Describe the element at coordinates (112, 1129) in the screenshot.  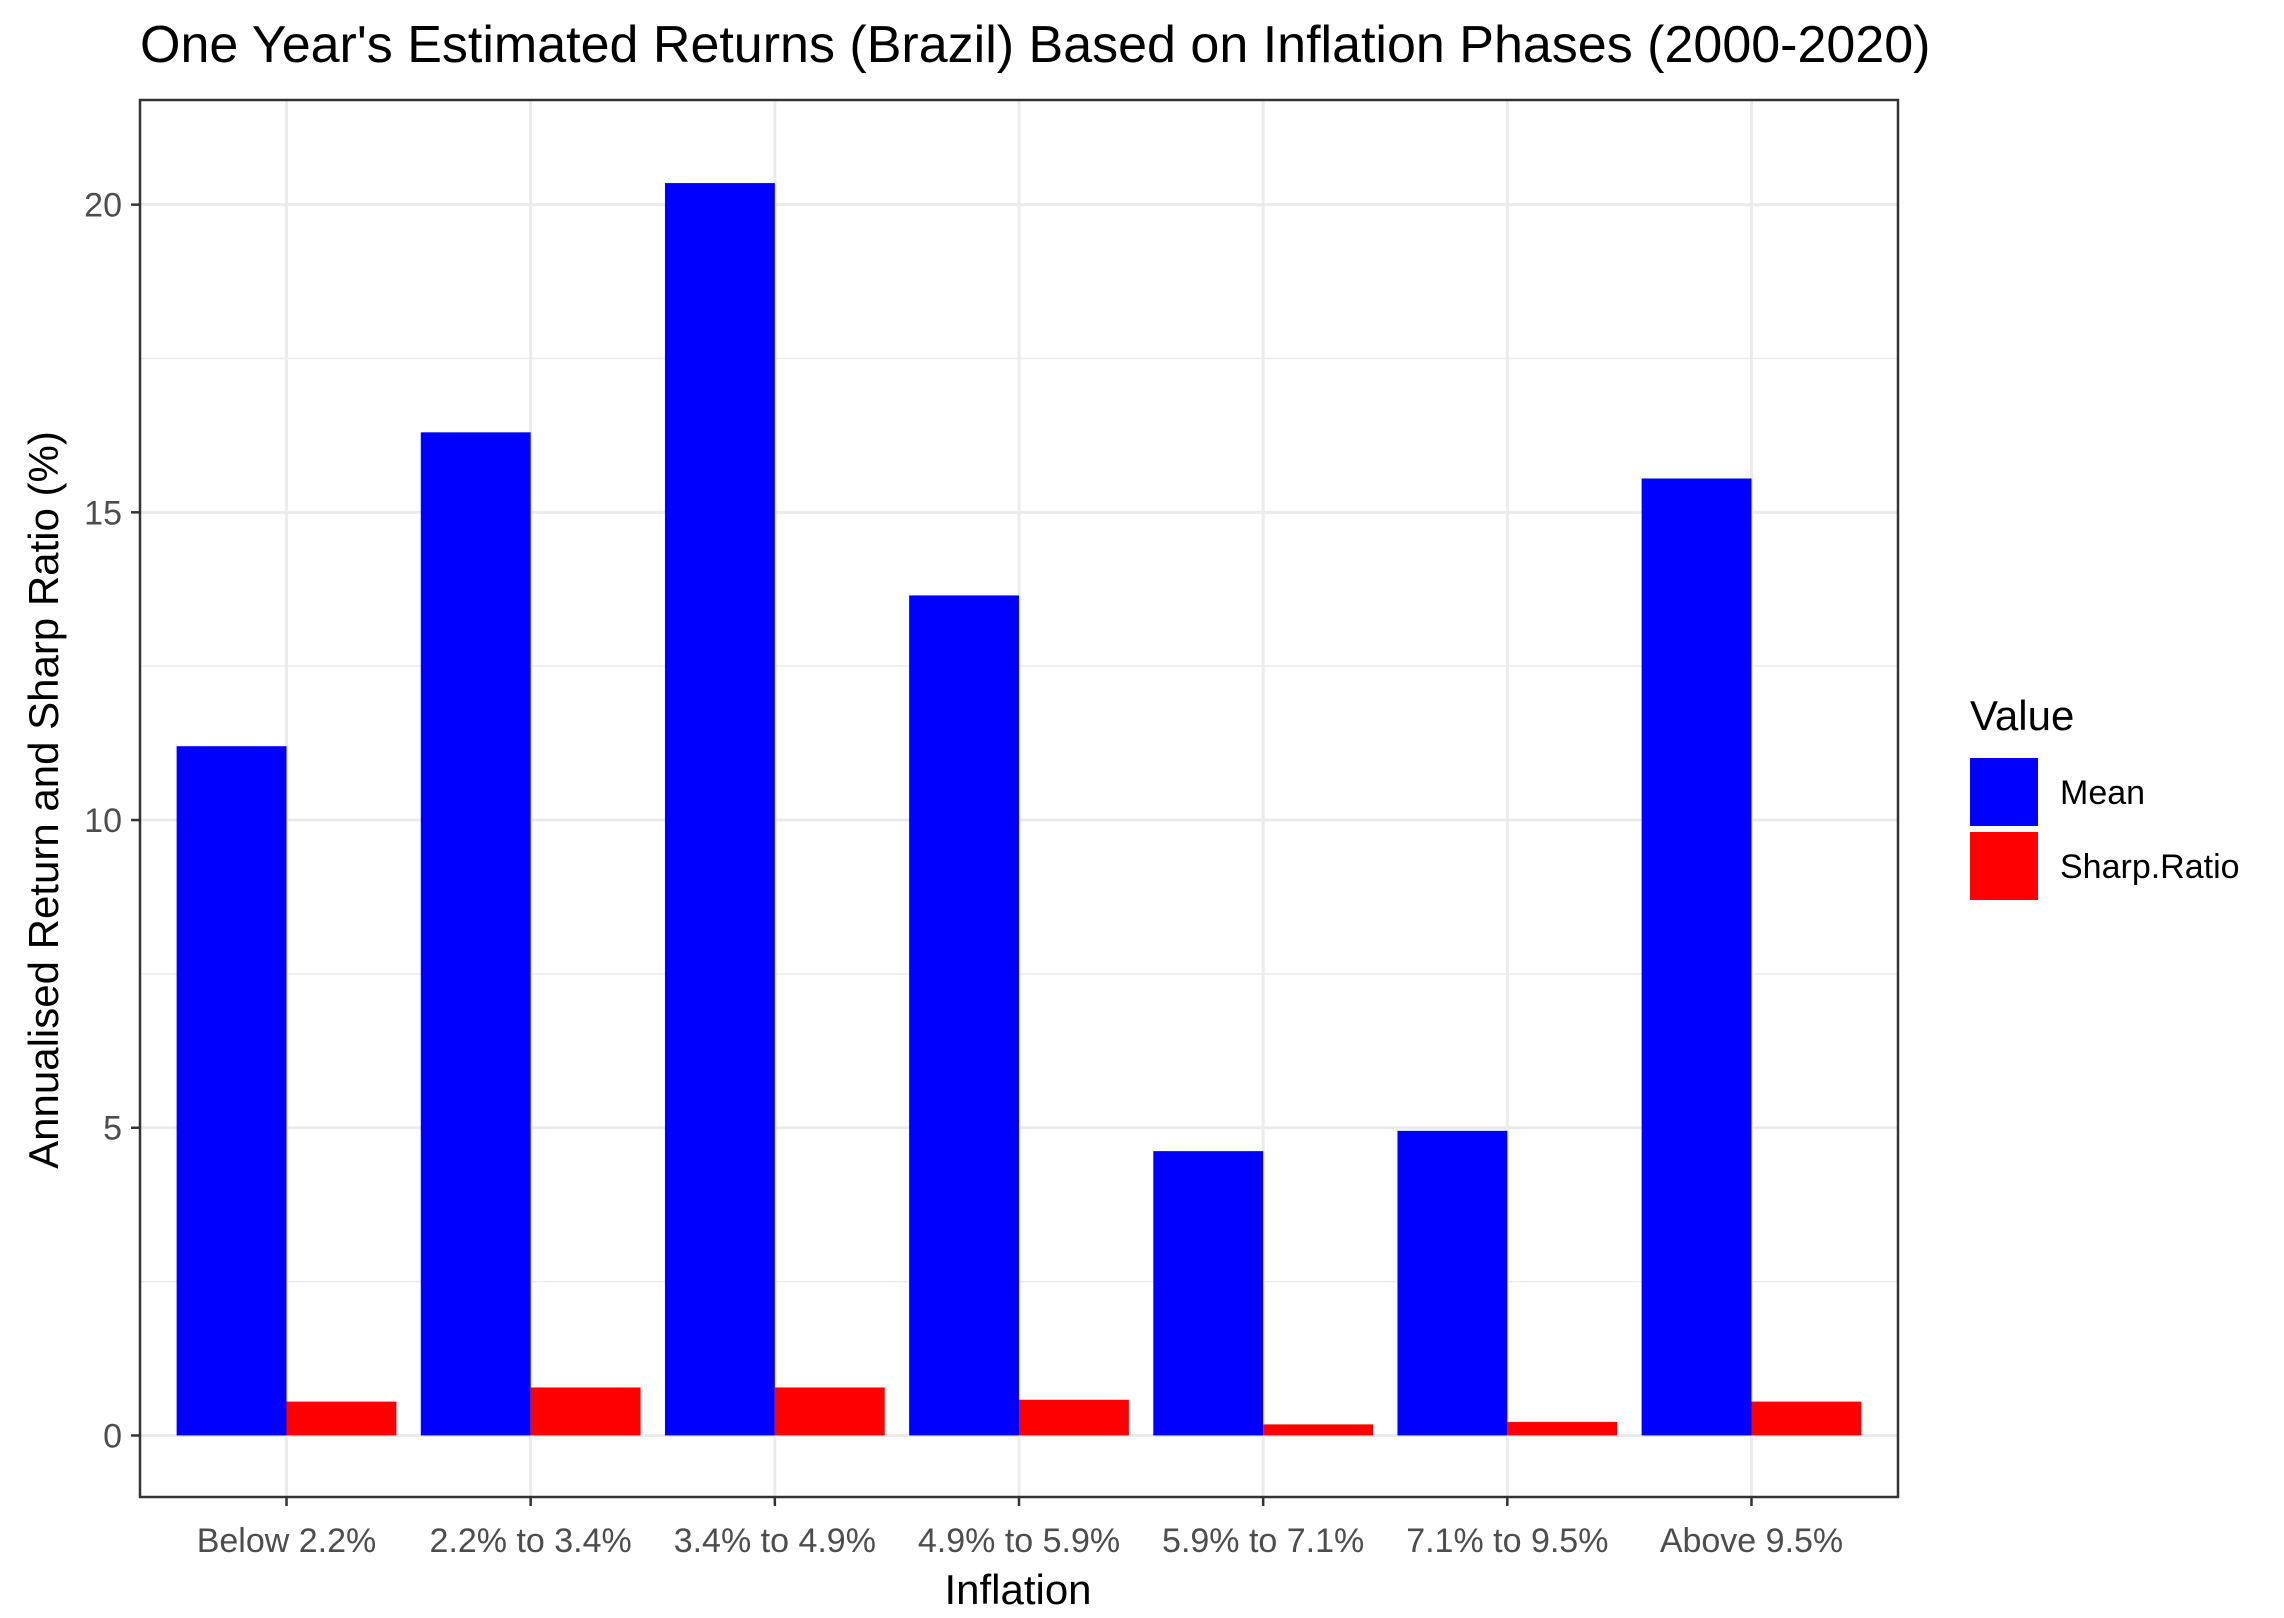
I see `y-tick-label: 5` at that location.